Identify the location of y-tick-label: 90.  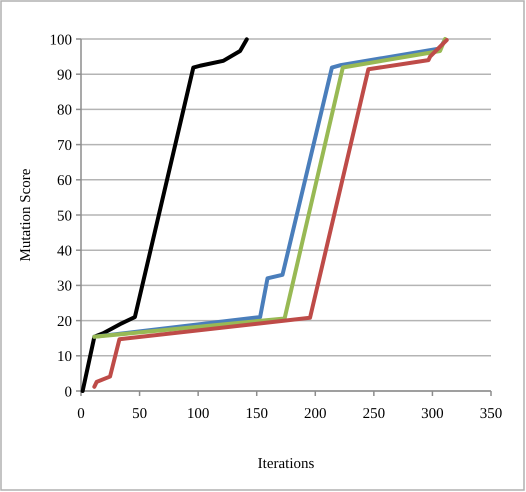
(64, 75).